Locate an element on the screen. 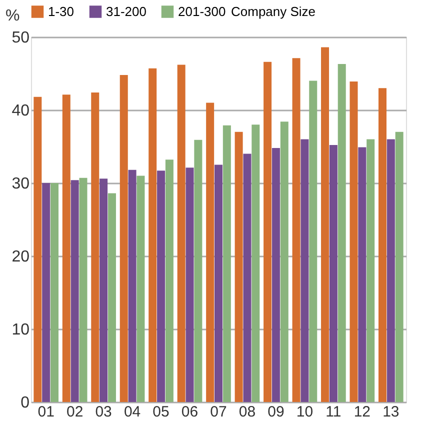 This screenshot has width=428, height=430. x-tick-label: 12 is located at coordinates (362, 412).